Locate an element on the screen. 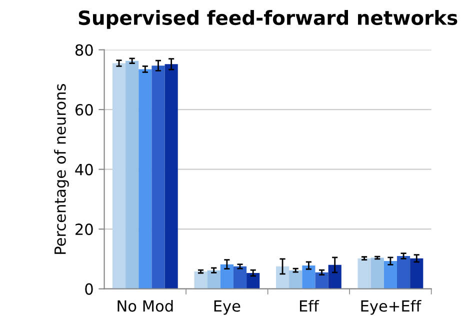 The width and height of the screenshot is (474, 332). y-tick-label: 0 is located at coordinates (89, 289).